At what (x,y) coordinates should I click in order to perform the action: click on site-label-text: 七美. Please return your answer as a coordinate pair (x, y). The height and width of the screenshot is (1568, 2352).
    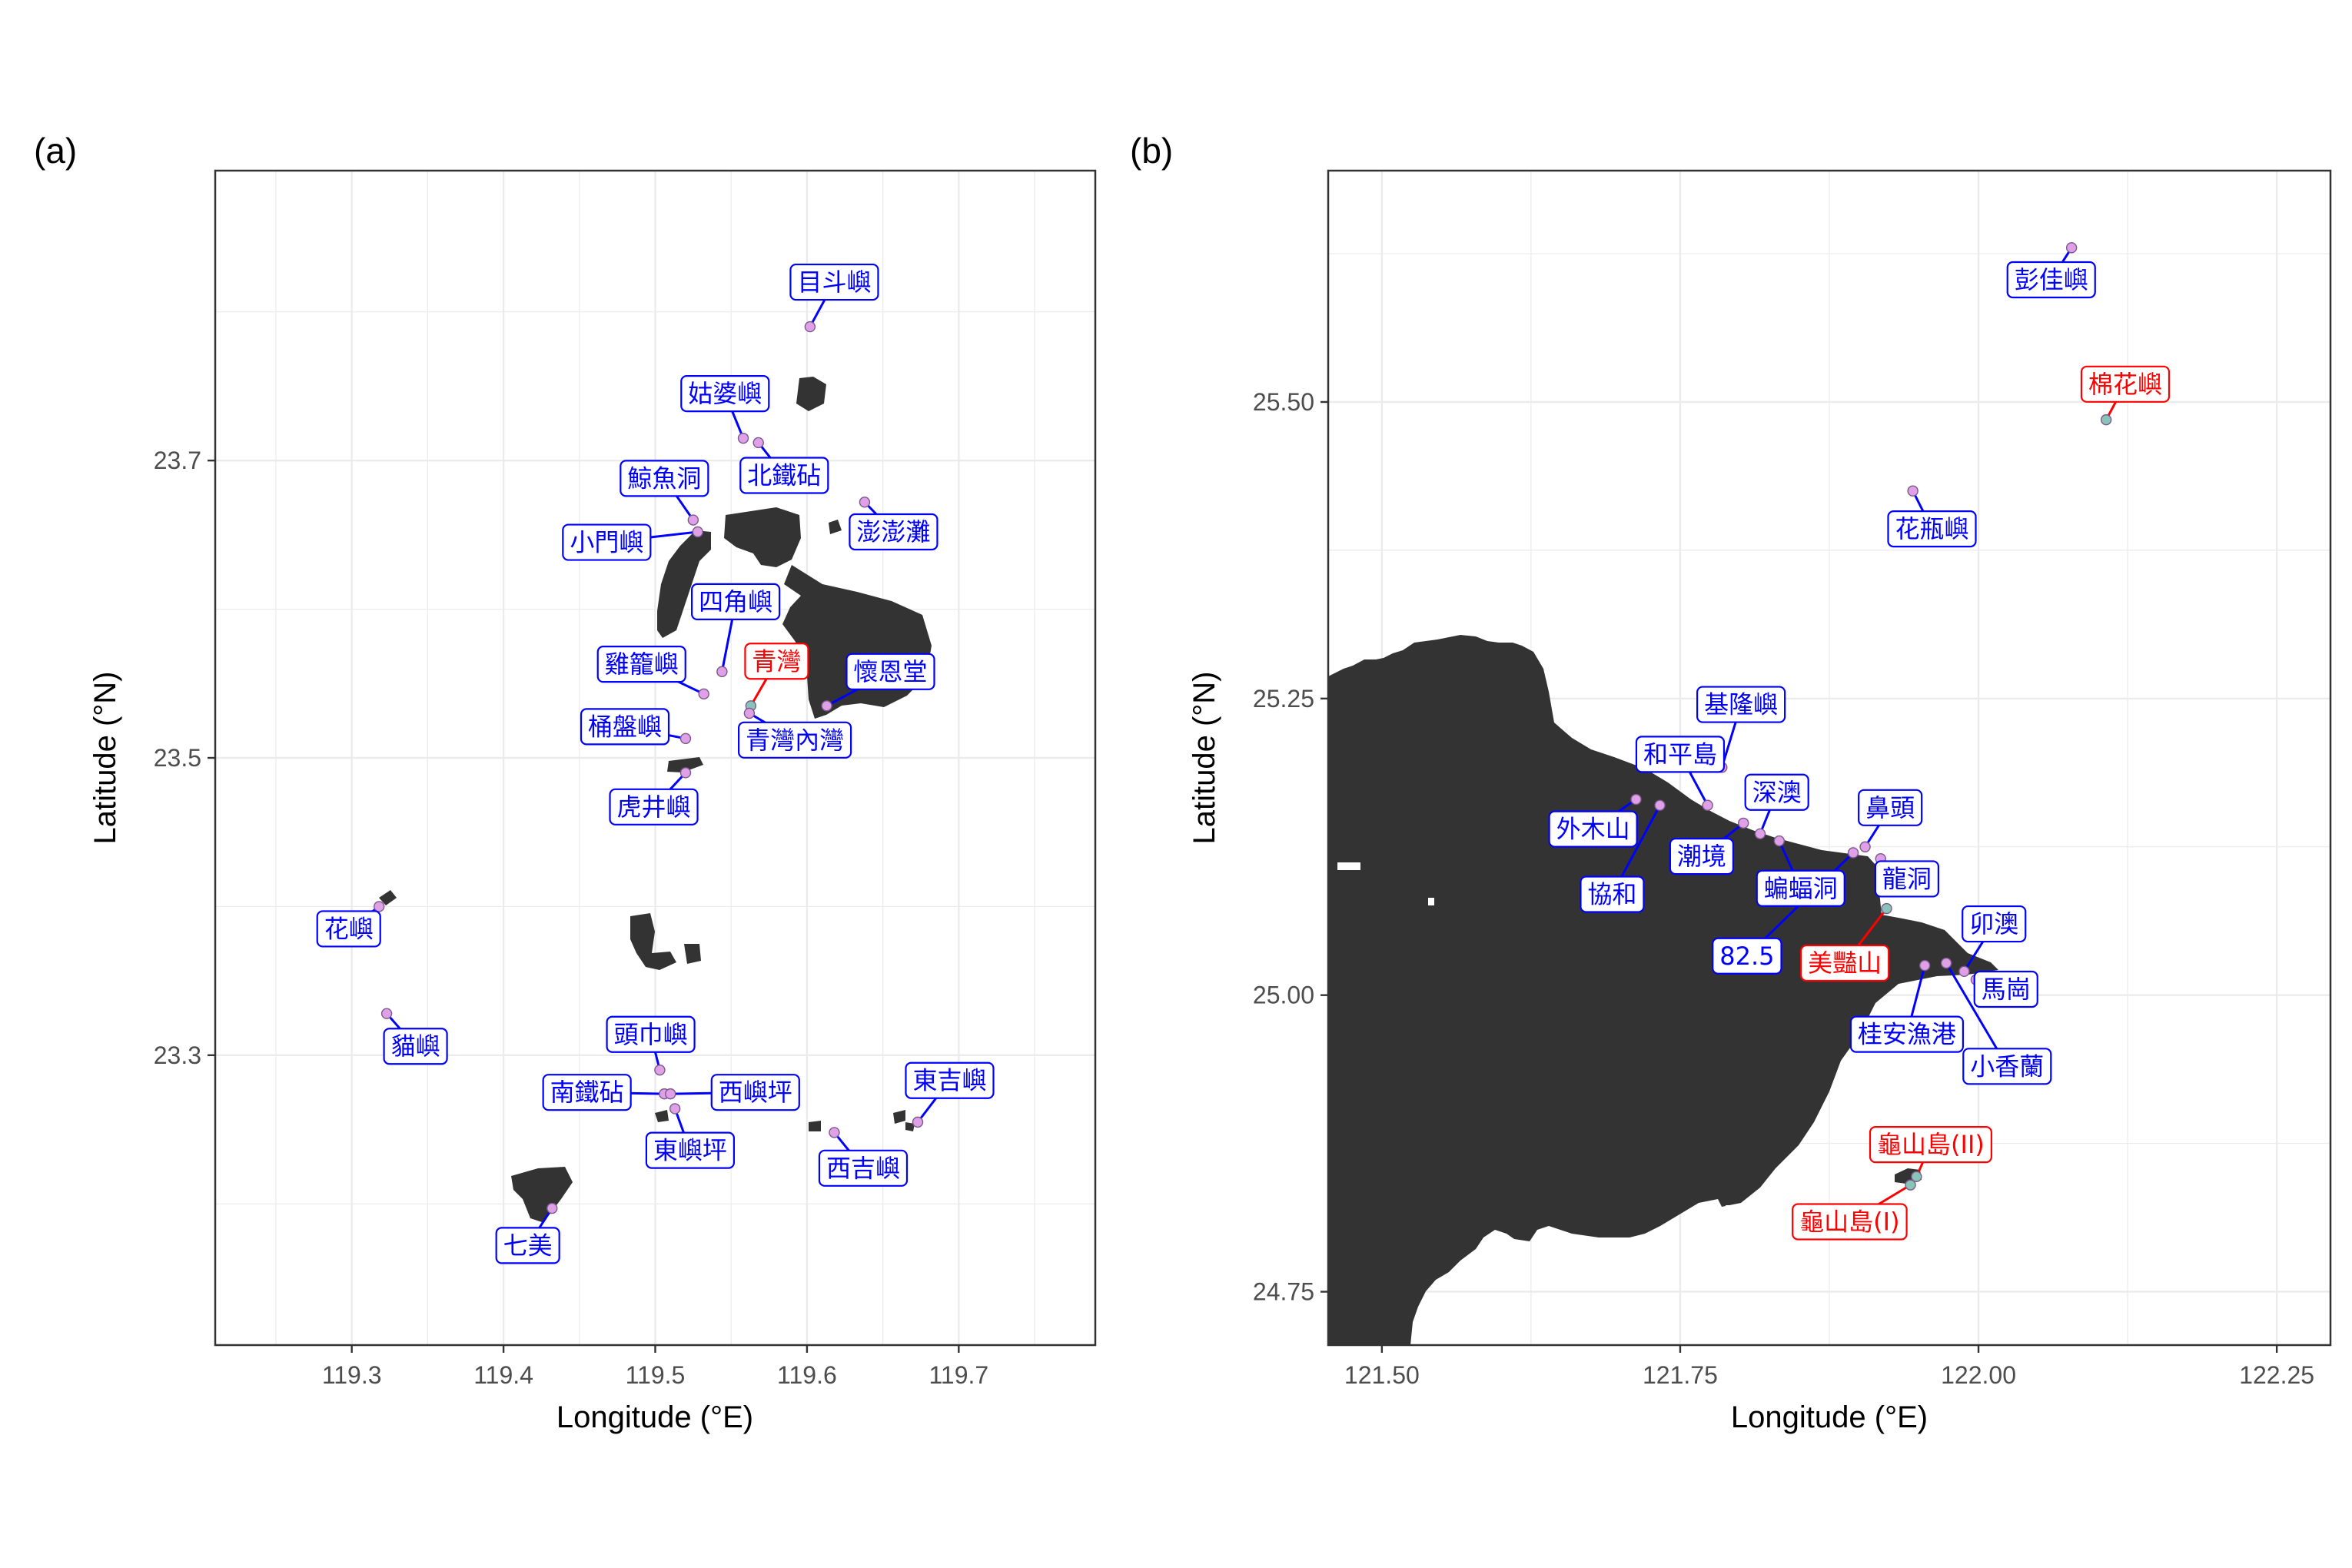
    Looking at the image, I should click on (528, 1245).